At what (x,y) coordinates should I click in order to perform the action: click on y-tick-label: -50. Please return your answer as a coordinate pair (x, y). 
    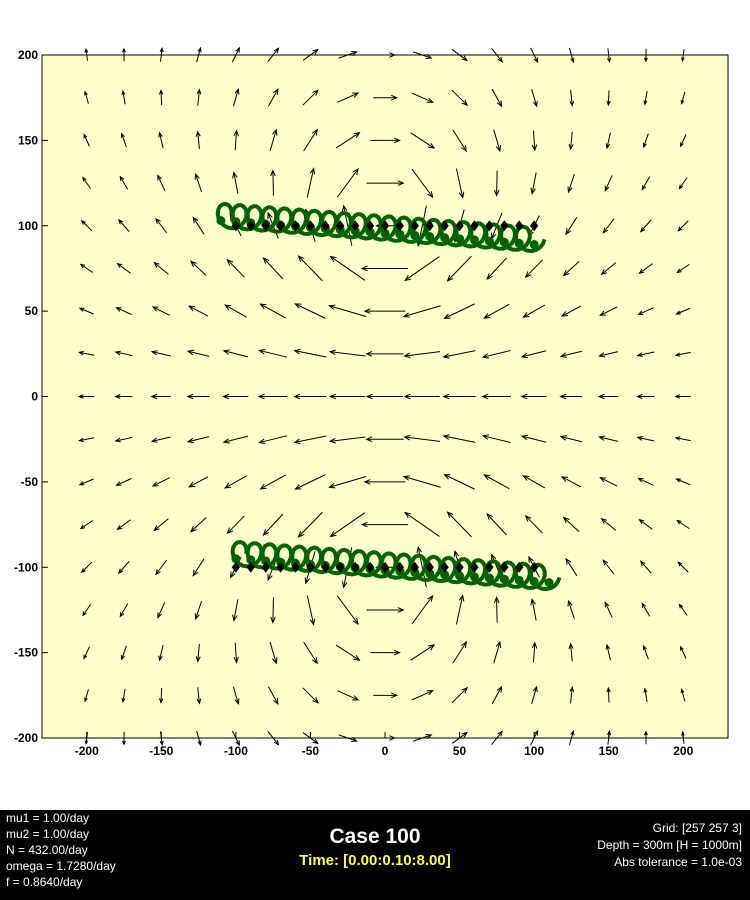
    Looking at the image, I should click on (30, 482).